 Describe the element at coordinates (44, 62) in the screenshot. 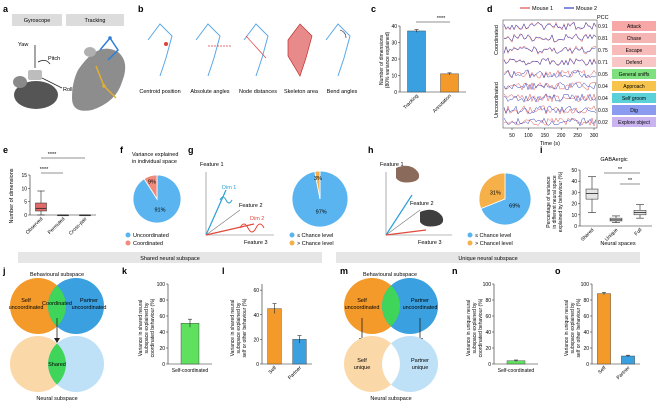

I see `pitch-arrow` at that location.